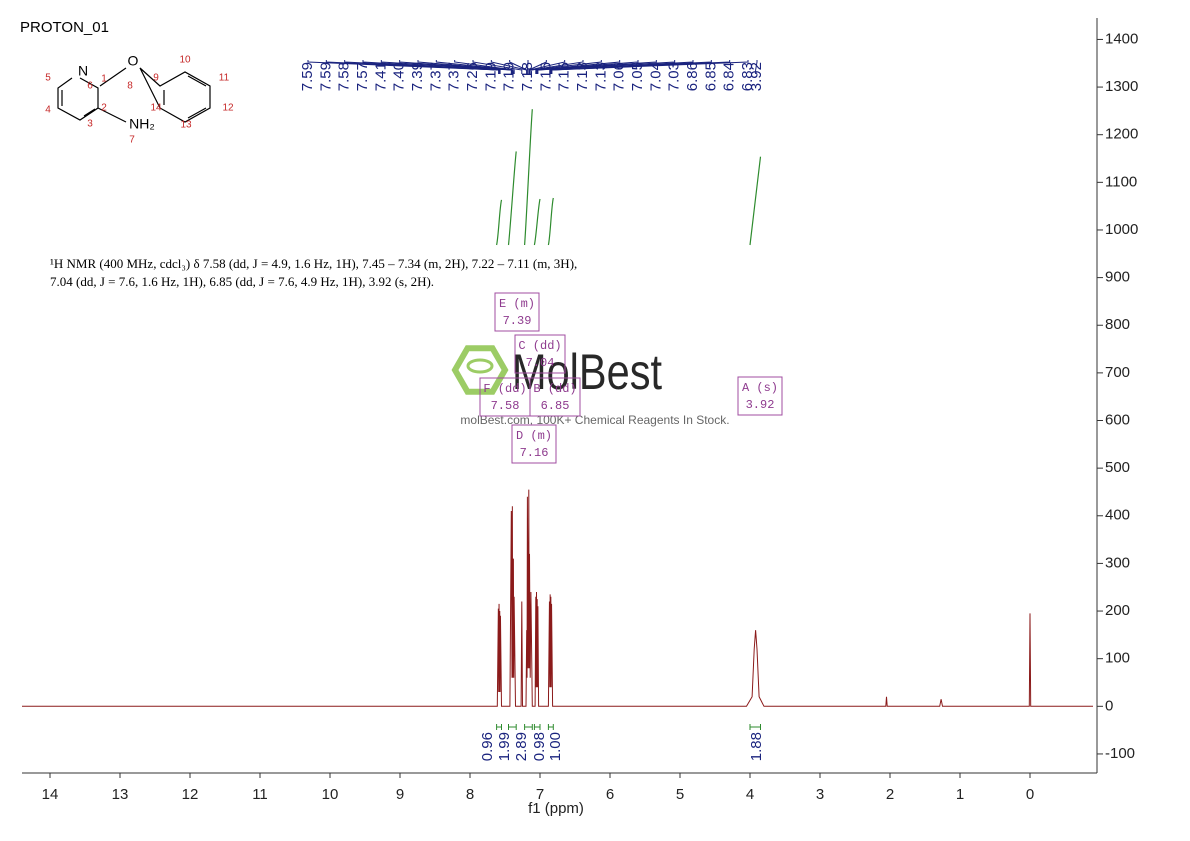 The height and width of the screenshot is (841, 1190). What do you see at coordinates (539, 746) in the screenshot?
I see `integral-label: 0.98` at bounding box center [539, 746].